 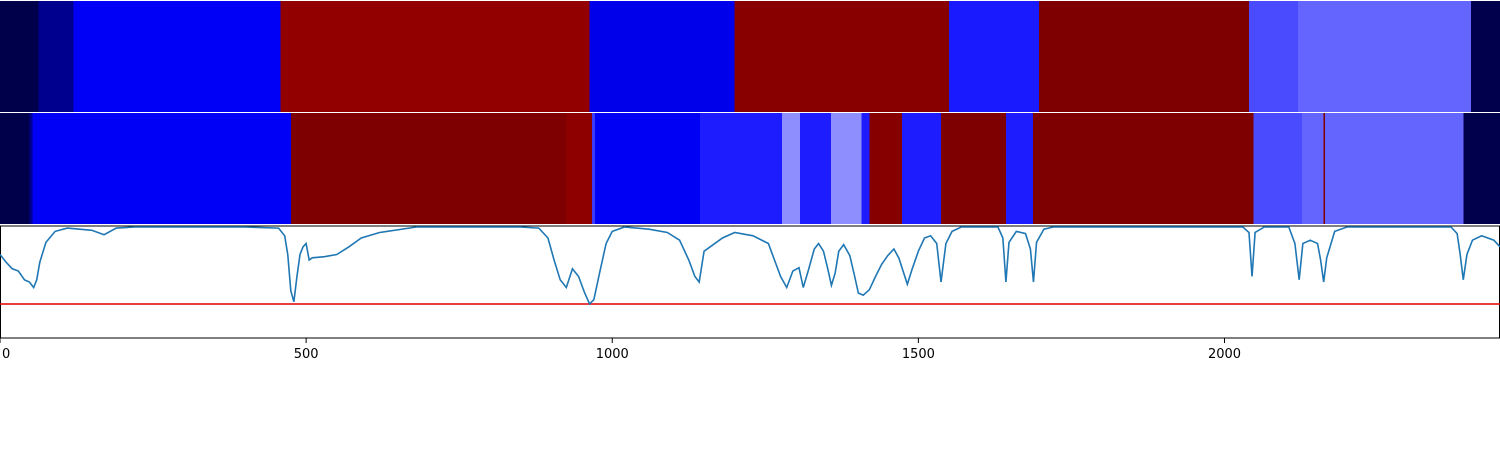 What do you see at coordinates (918, 354) in the screenshot?
I see `x-tick-label: 1500` at bounding box center [918, 354].